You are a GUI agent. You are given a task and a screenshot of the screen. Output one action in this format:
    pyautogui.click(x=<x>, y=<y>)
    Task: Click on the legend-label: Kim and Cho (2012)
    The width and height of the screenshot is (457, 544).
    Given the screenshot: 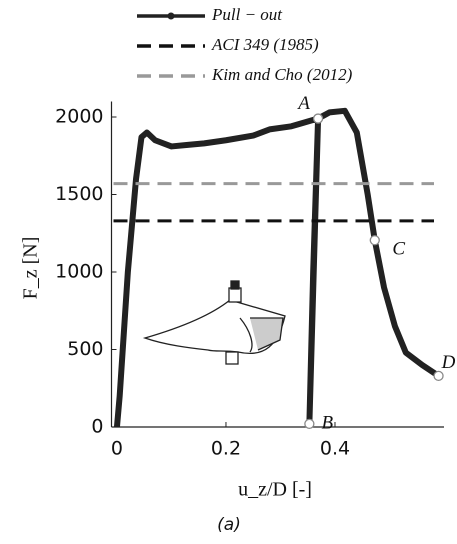 What is the action you would take?
    pyautogui.click(x=282, y=74)
    